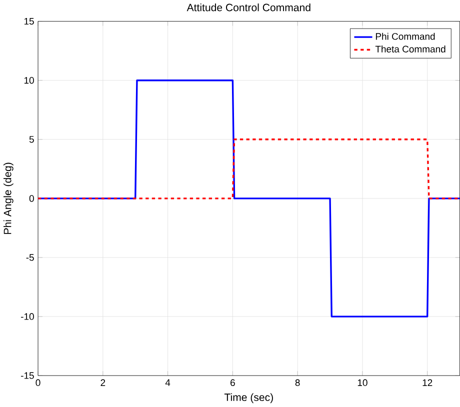 The image size is (460, 407). Describe the element at coordinates (248, 398) in the screenshot. I see `x-axis-title: Time (sec)` at that location.